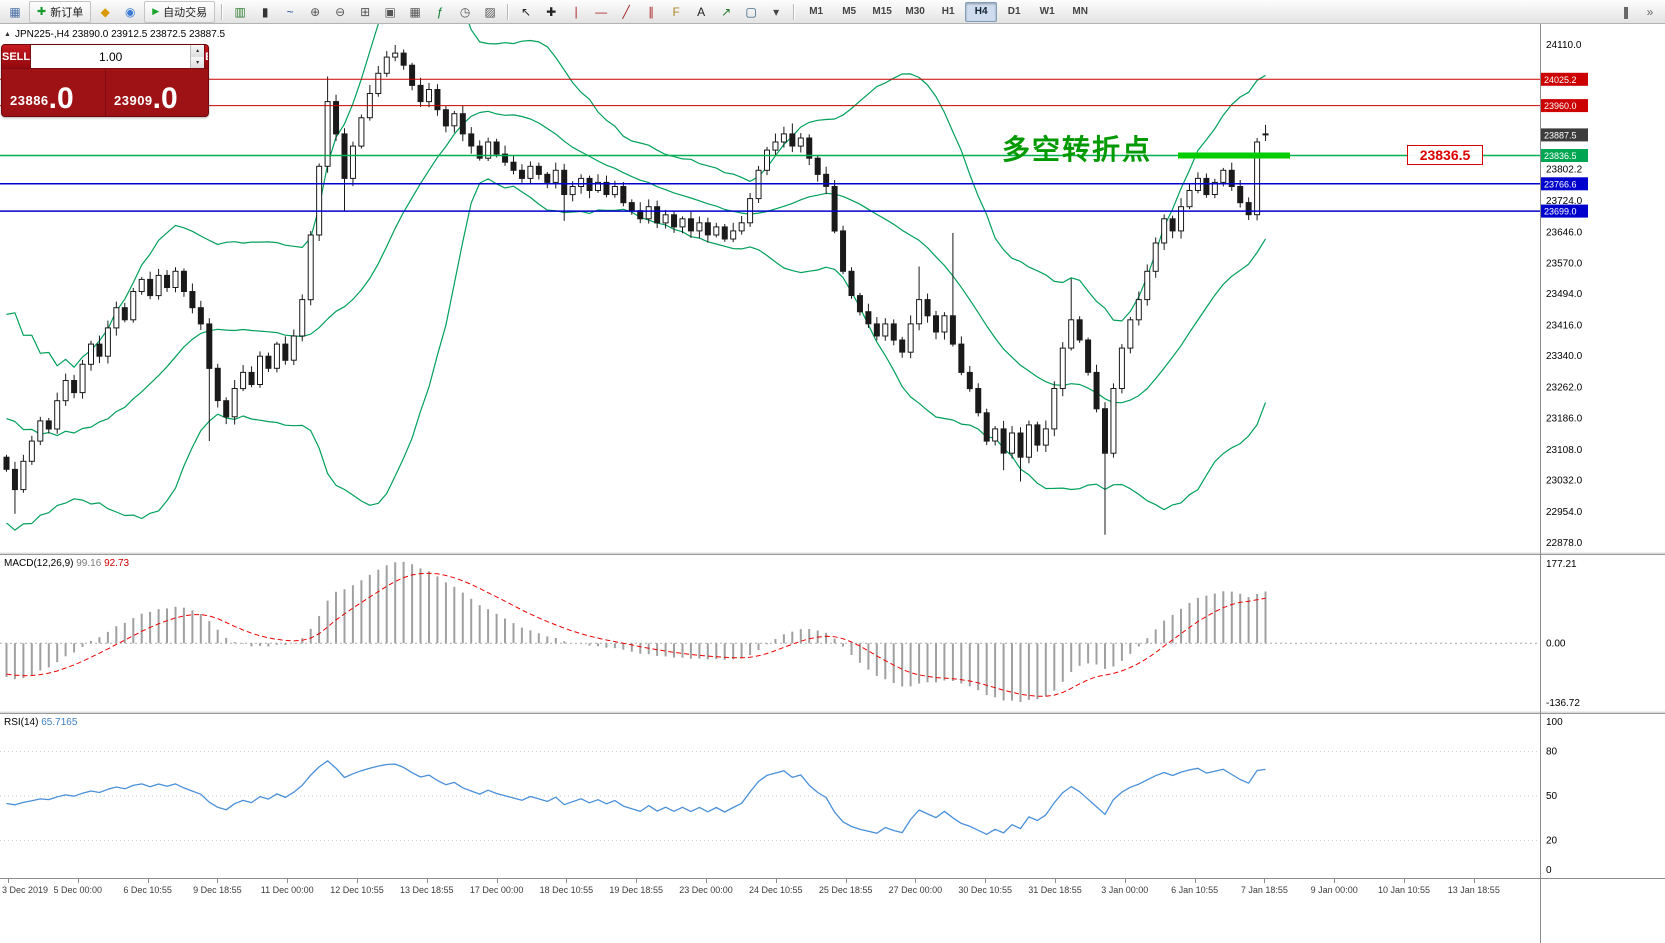 This screenshot has width=1665, height=943. I want to click on indicators-icon: ƒ, so click(440, 11).